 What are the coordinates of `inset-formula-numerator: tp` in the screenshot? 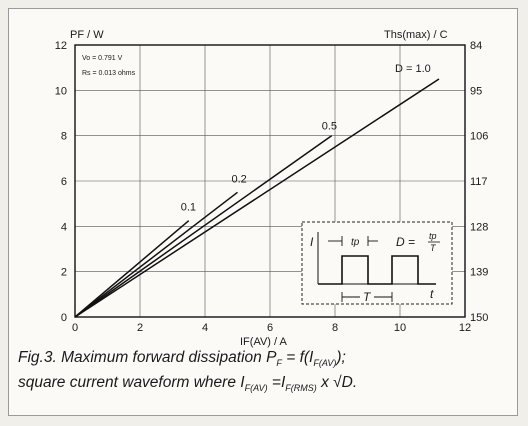 It's located at (433, 236).